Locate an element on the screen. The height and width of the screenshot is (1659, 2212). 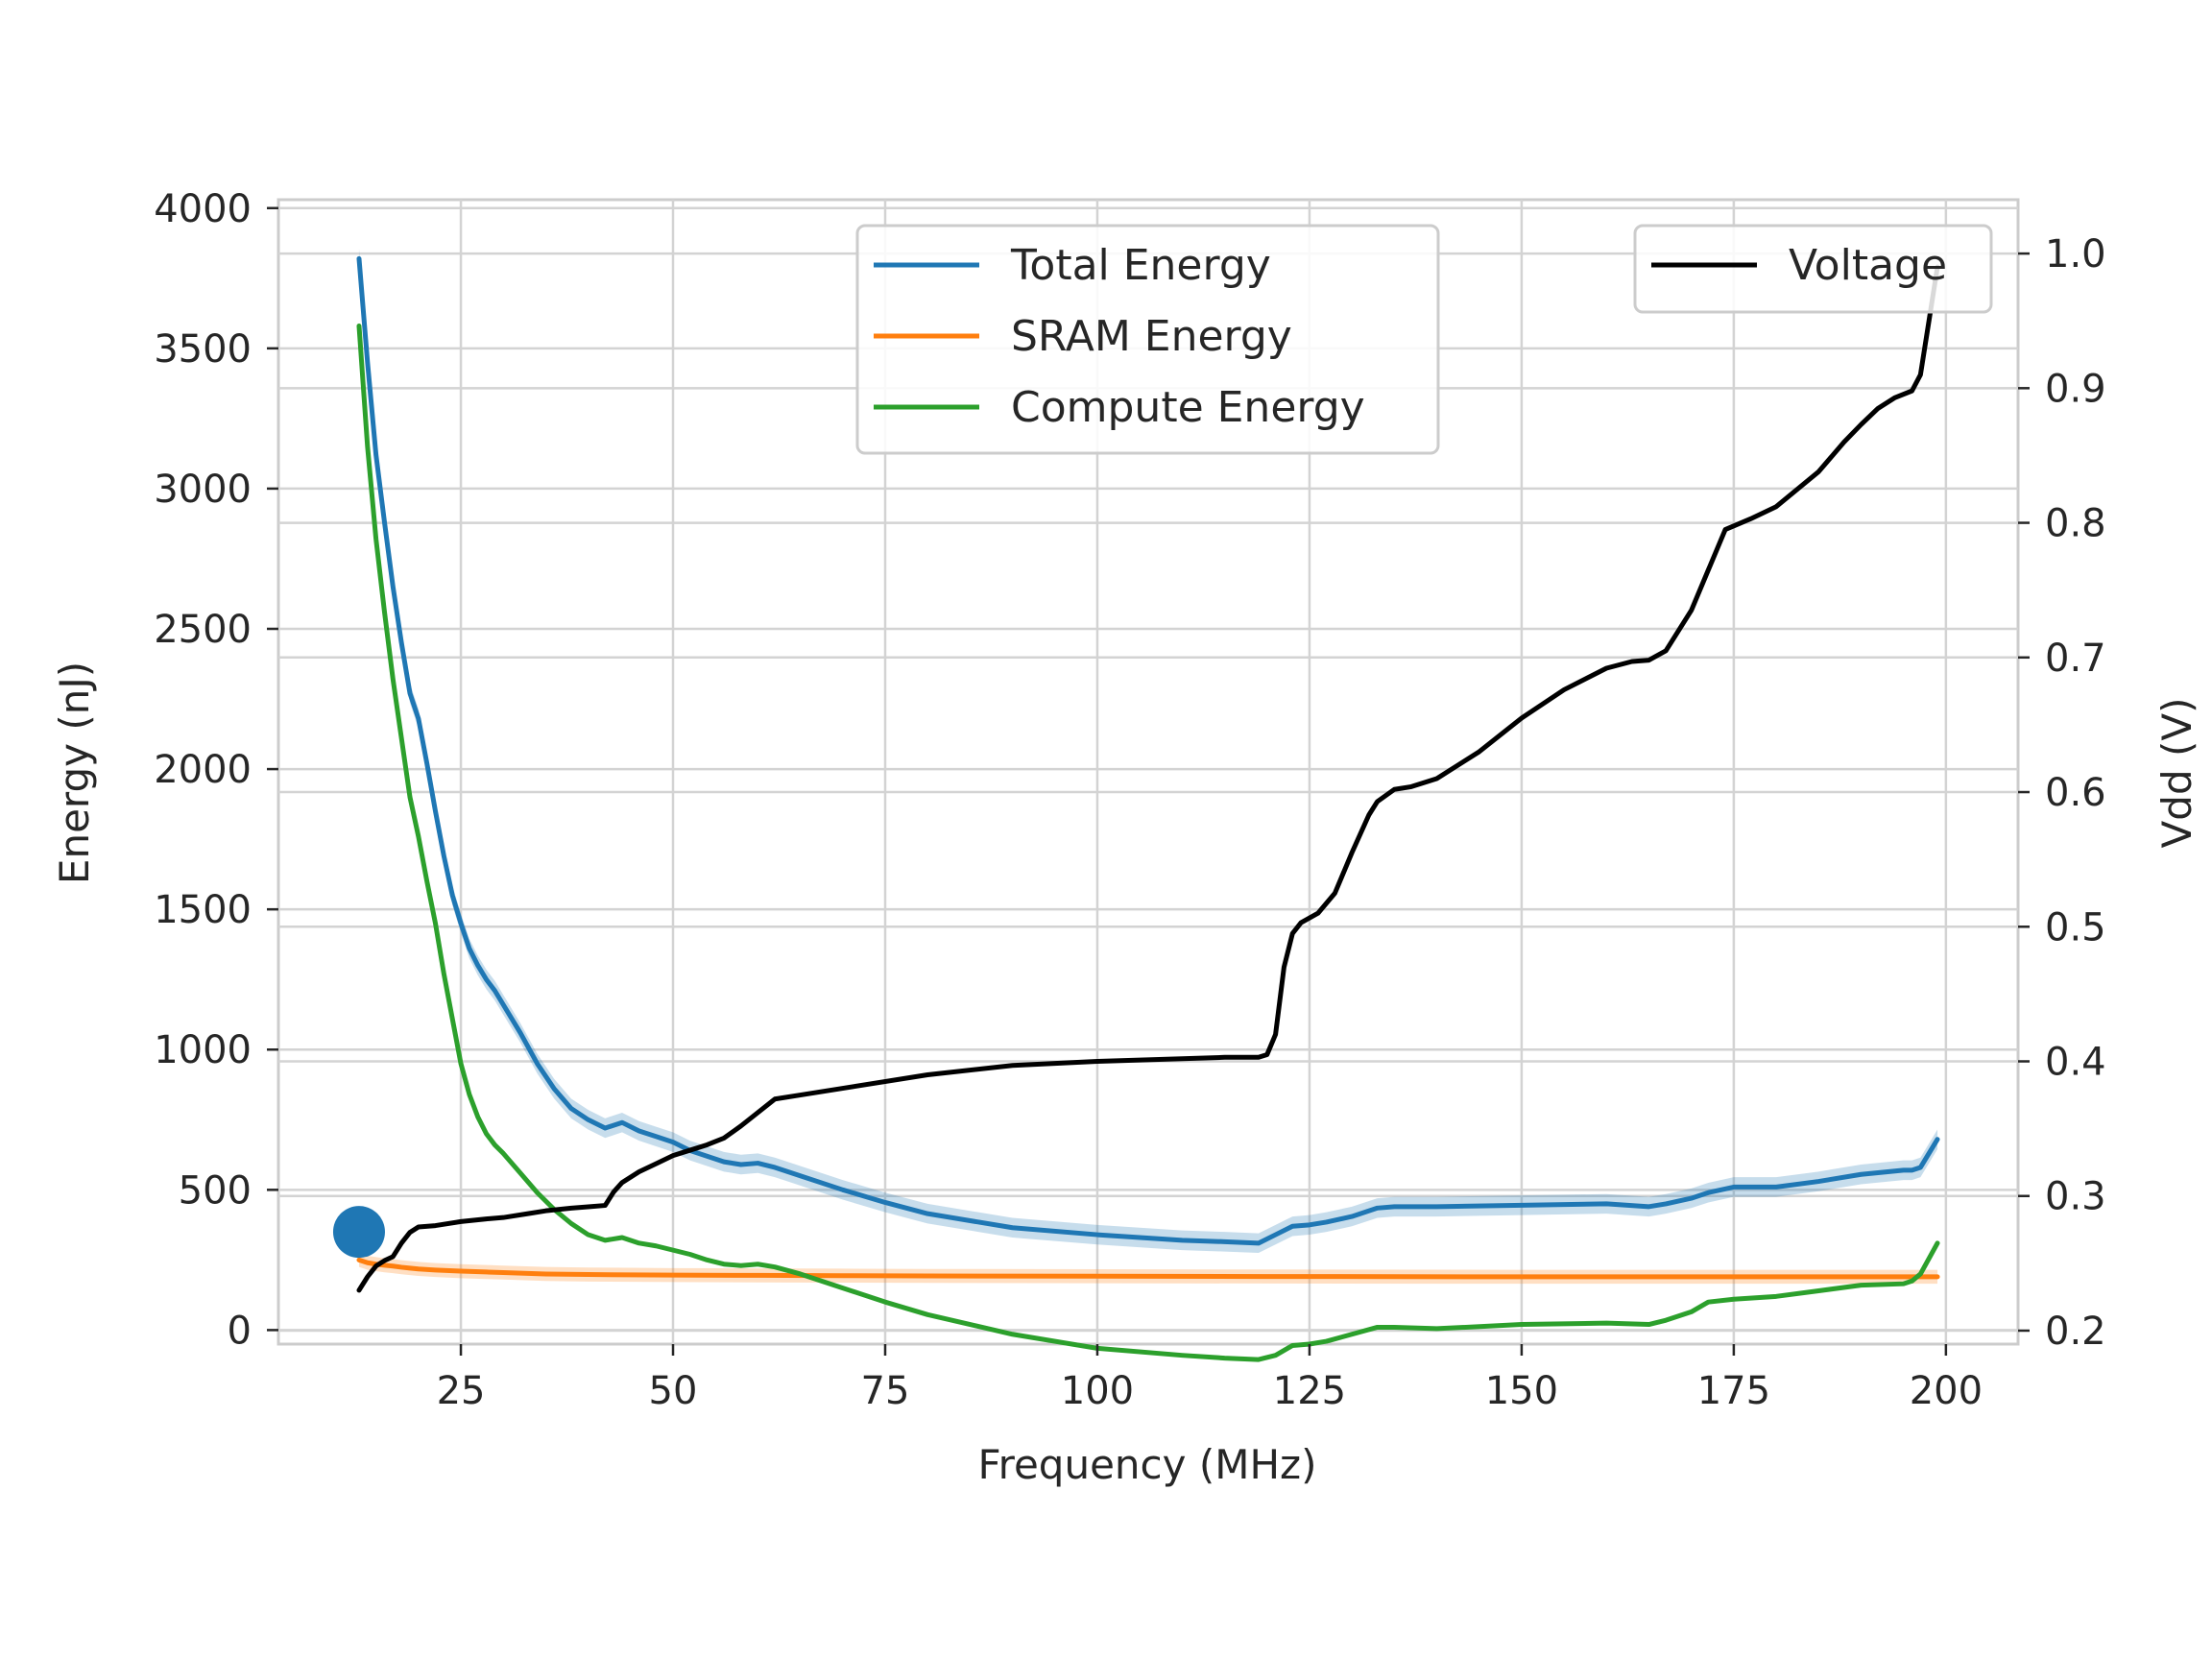
x-axis-label: Frequency (MHz) is located at coordinates (1147, 1465).